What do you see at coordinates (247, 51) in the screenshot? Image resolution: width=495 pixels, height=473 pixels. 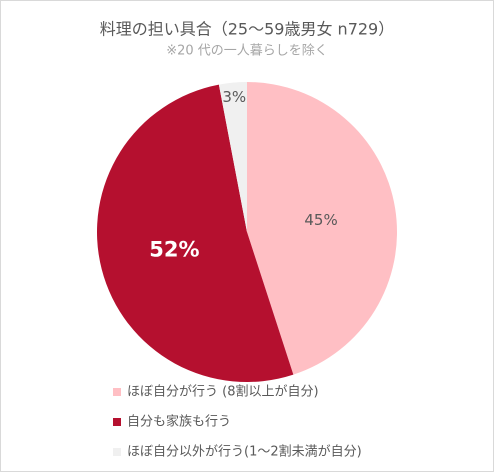 I see `chart-subtitle: ※20 代の一人暮らしを除く` at bounding box center [247, 51].